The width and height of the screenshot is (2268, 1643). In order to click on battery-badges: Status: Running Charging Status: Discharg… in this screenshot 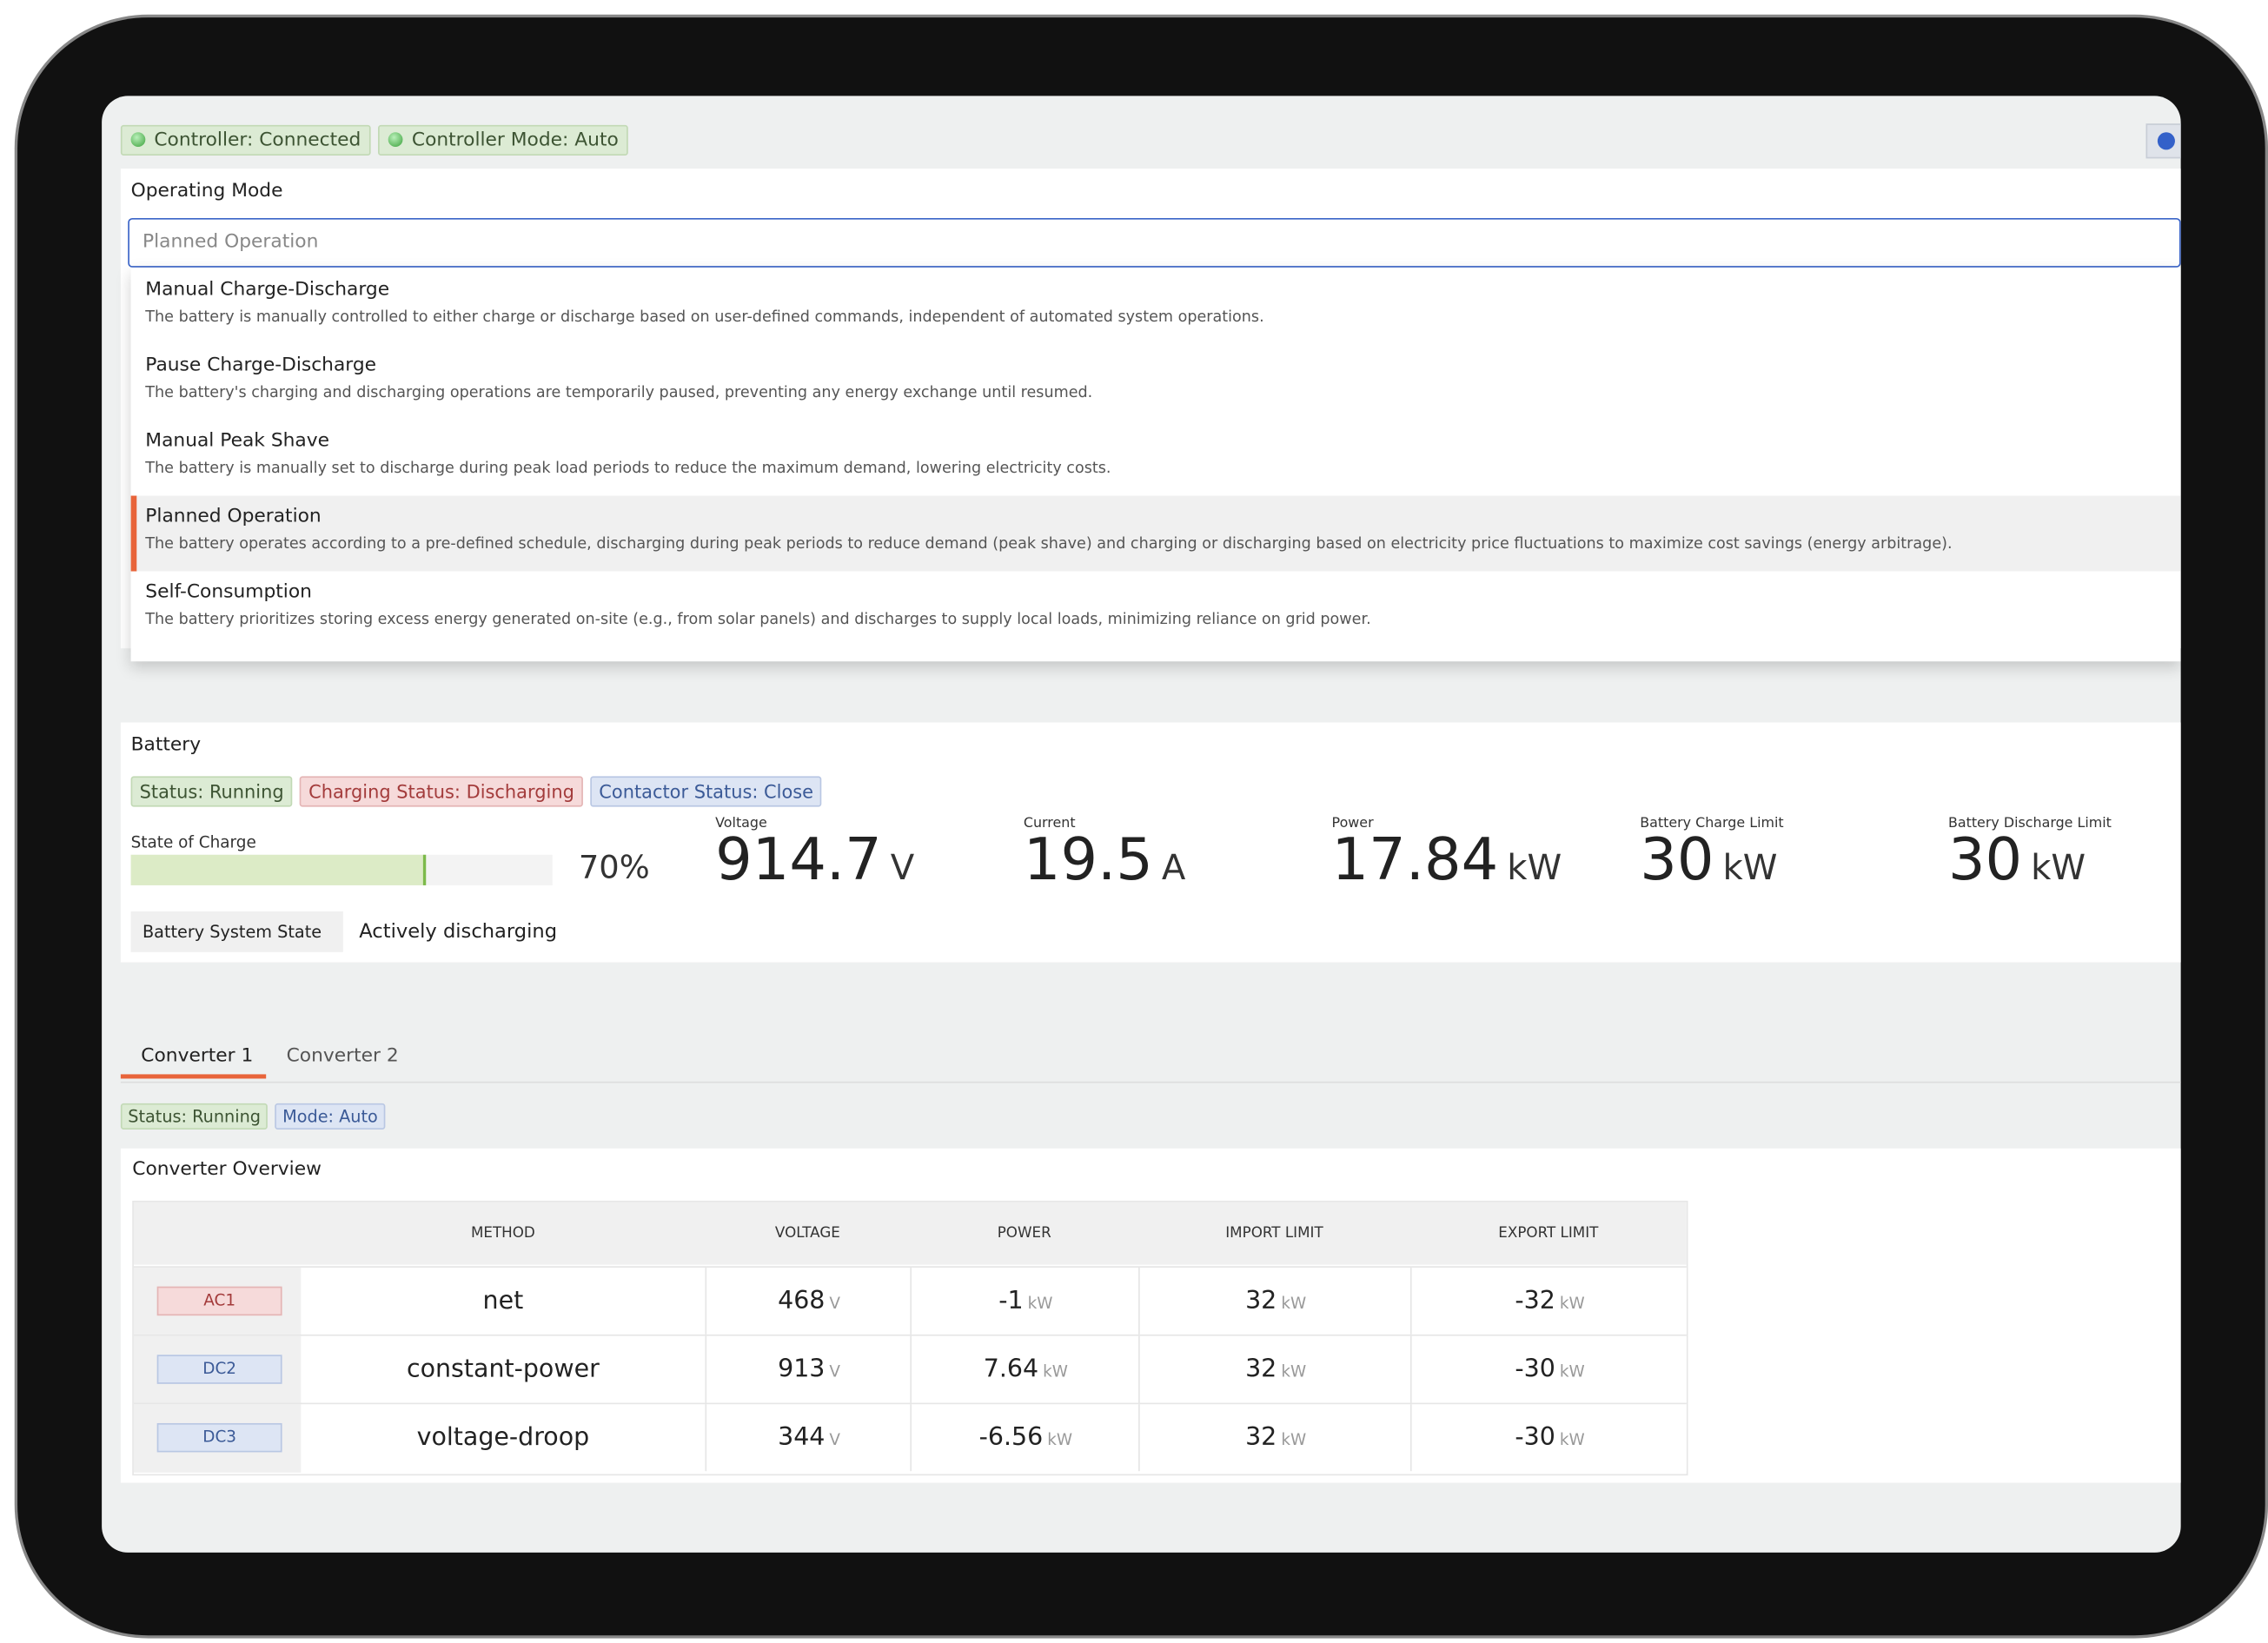, I will do `click(480, 791)`.